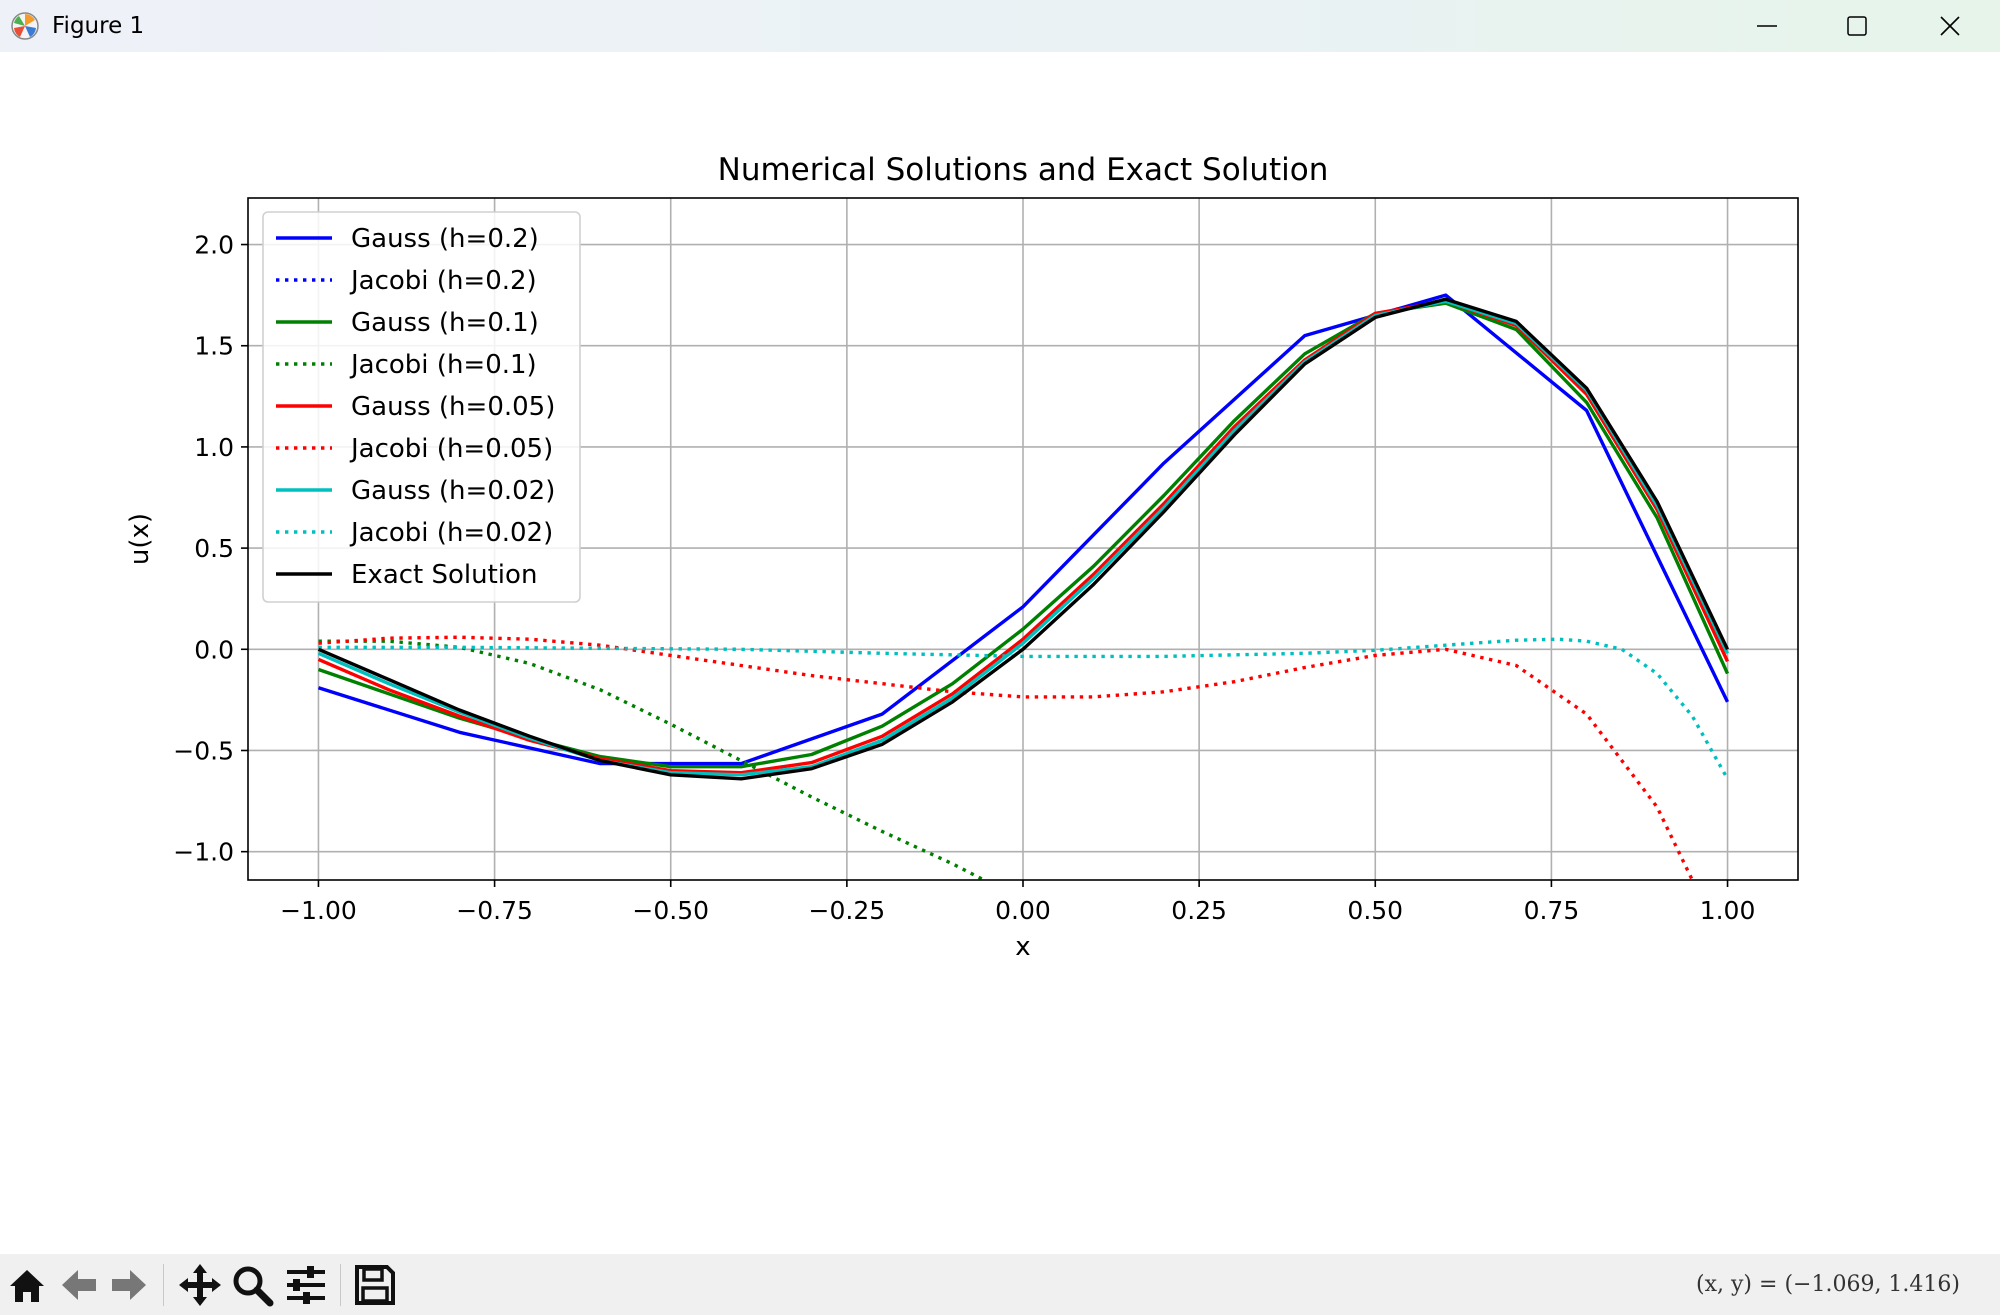 Image resolution: width=2000 pixels, height=1315 pixels. I want to click on save-button, so click(375, 1285).